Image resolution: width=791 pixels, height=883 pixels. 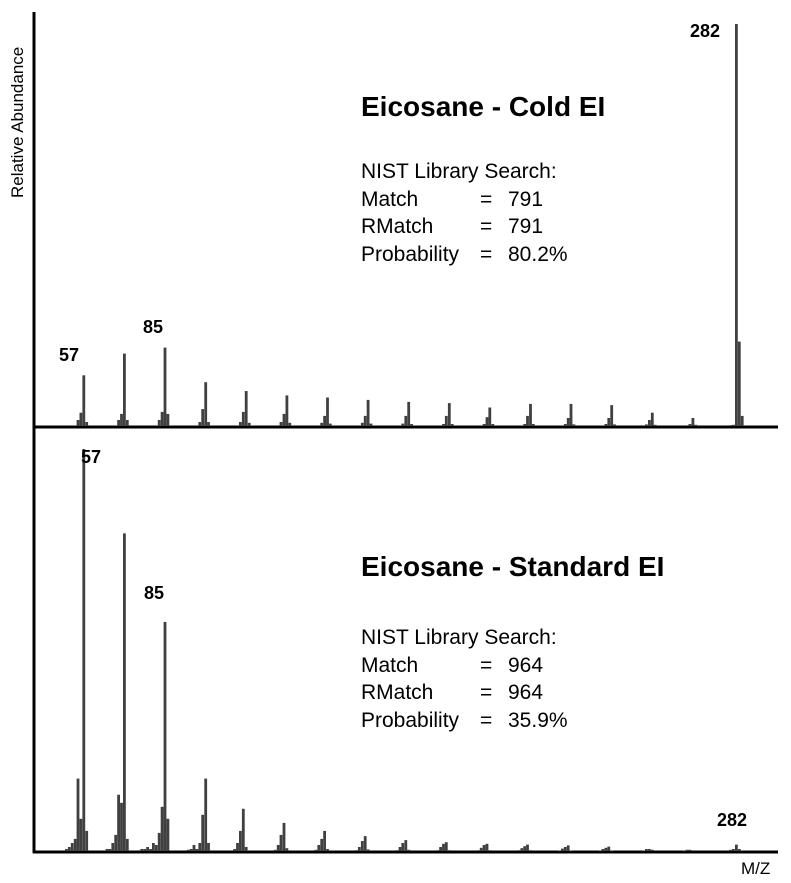 What do you see at coordinates (525, 665) in the screenshot?
I see `standard-ei-match-value: 964` at bounding box center [525, 665].